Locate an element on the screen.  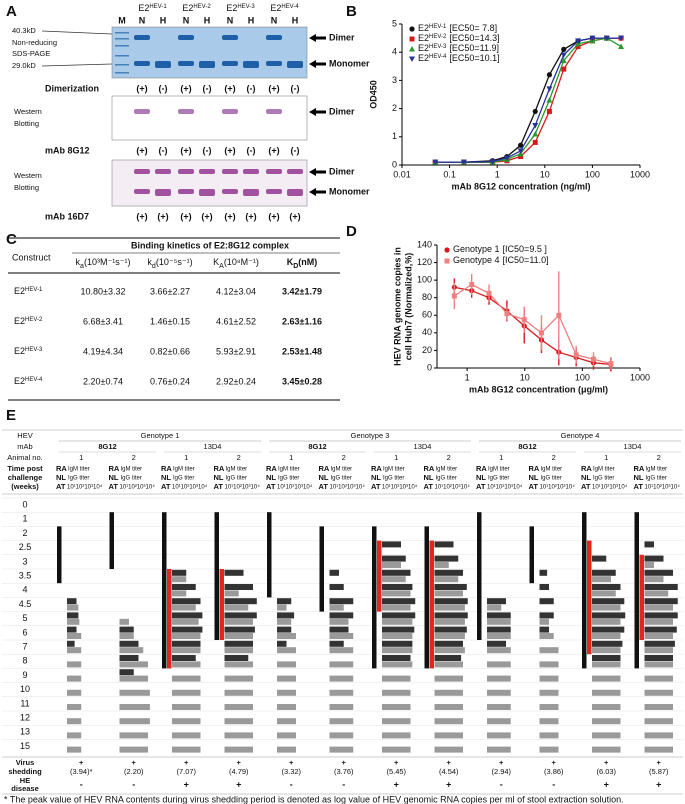
table-header: kd(10⁻⁵s⁻¹) is located at coordinates (169, 263).